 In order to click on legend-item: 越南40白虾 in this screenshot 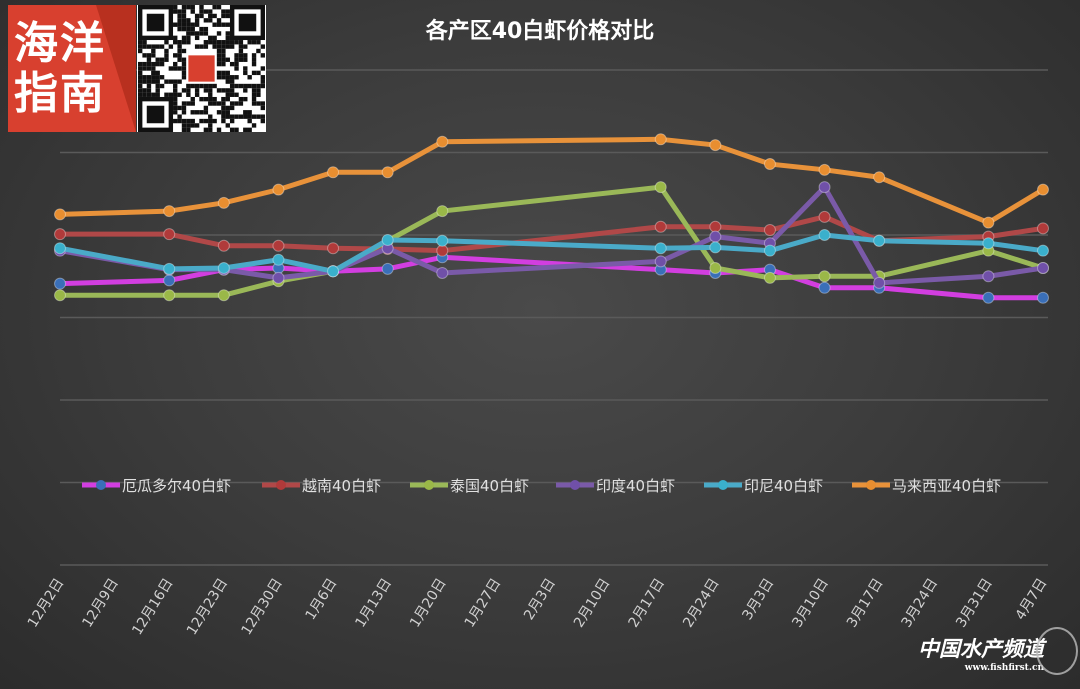, I will do `click(321, 486)`.